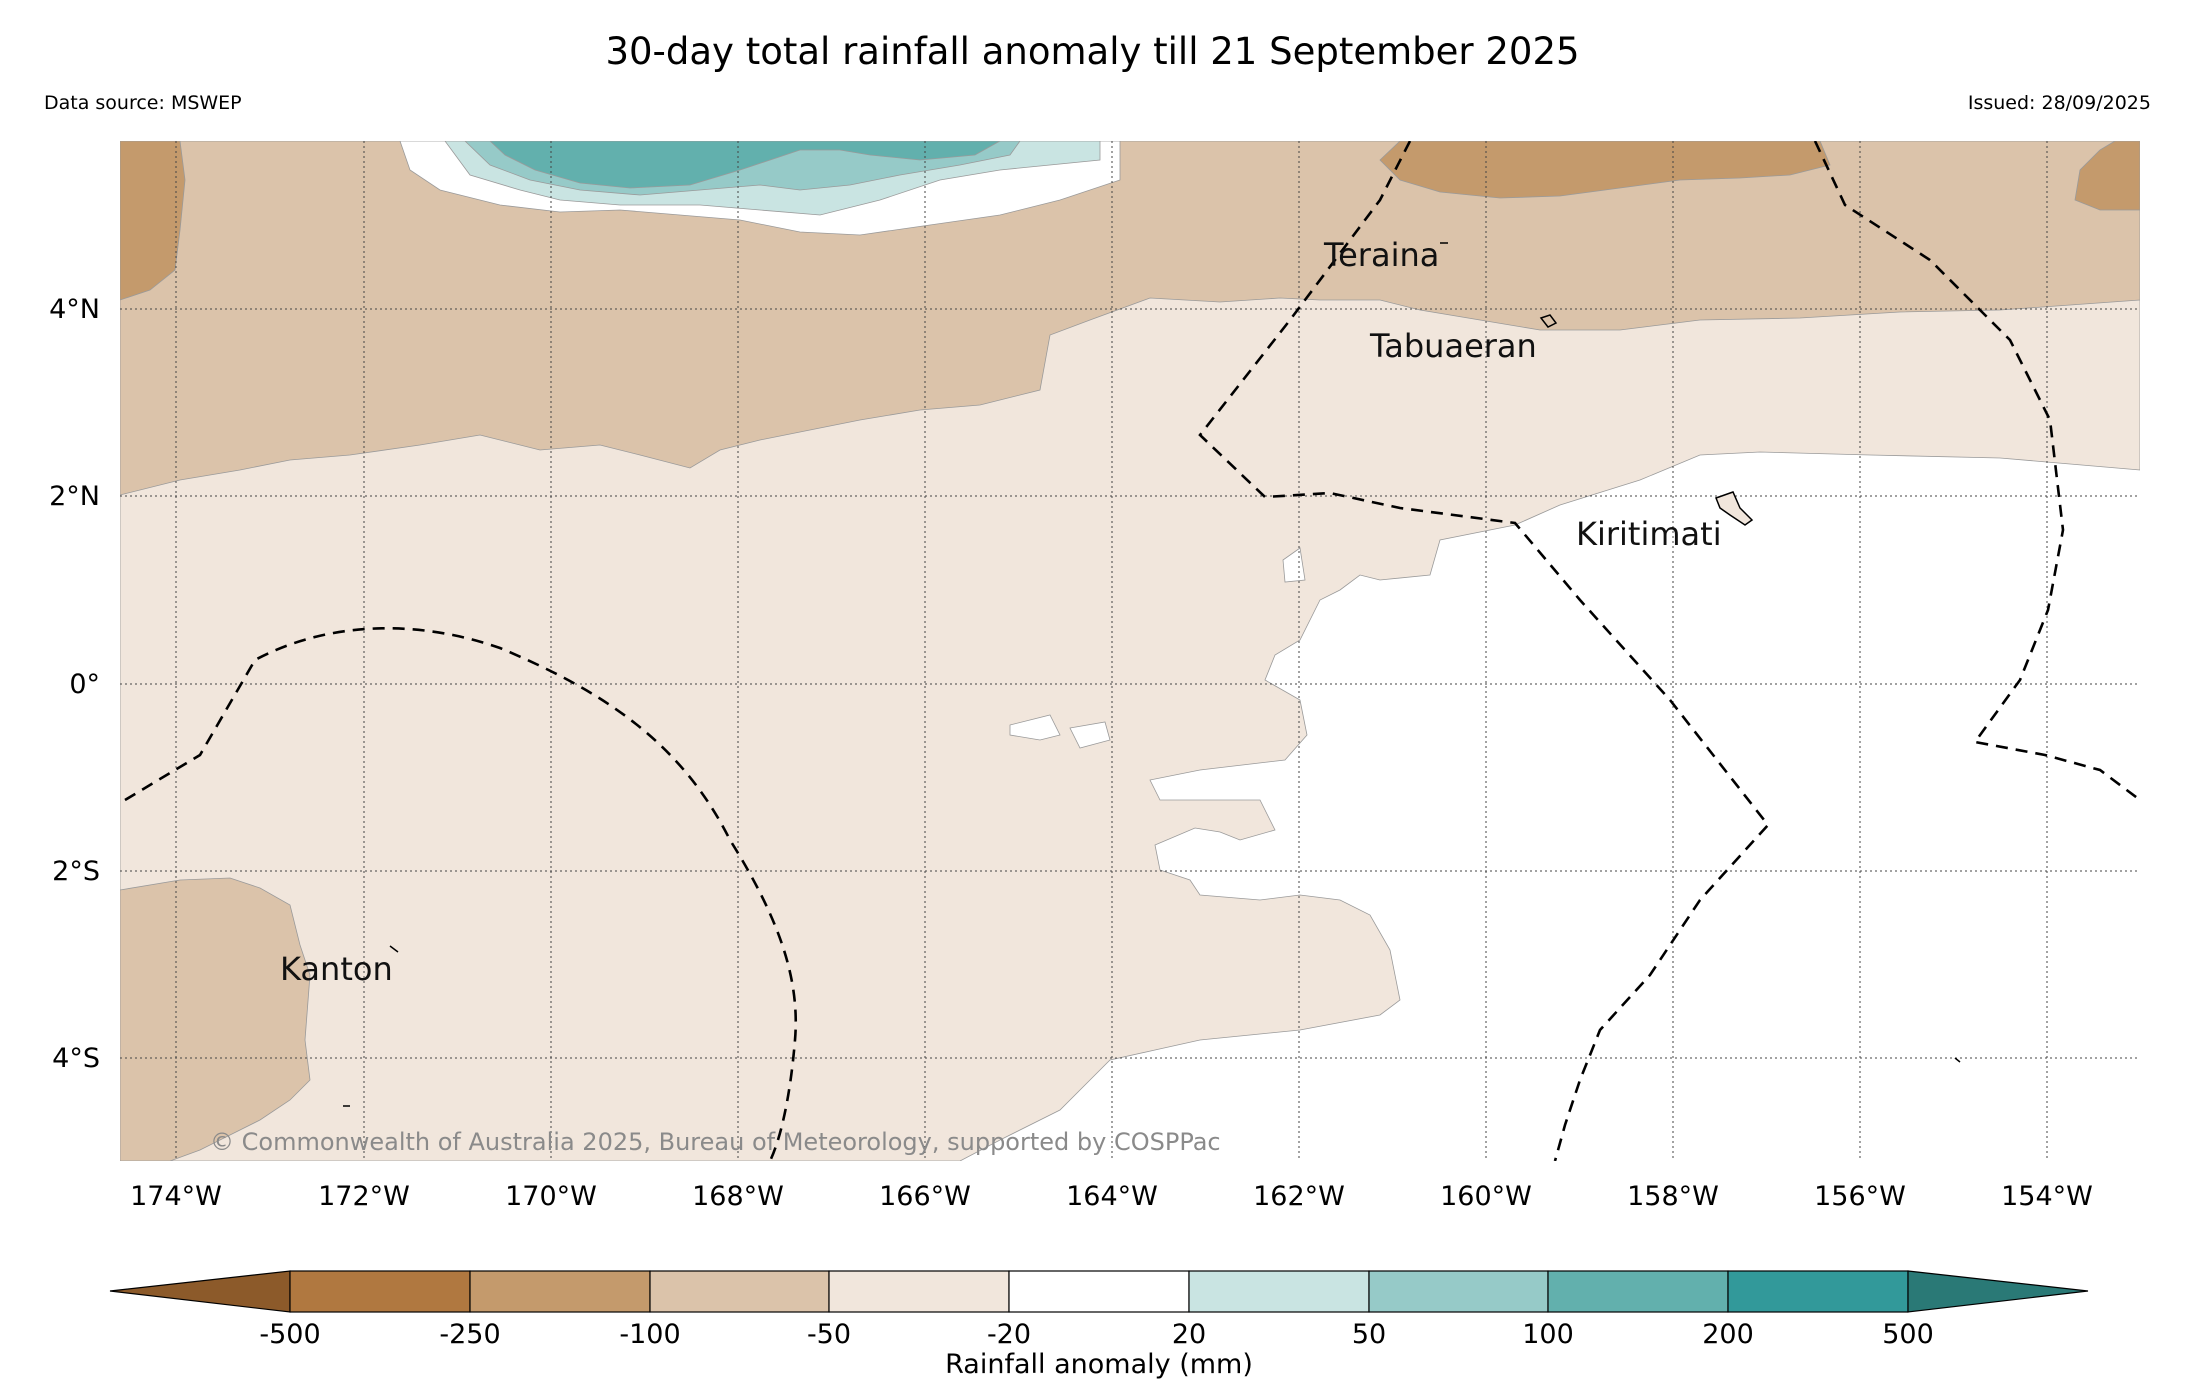 Image resolution: width=2185 pixels, height=1380 pixels. I want to click on data-source-label: Data source: MSWEP, so click(143, 103).